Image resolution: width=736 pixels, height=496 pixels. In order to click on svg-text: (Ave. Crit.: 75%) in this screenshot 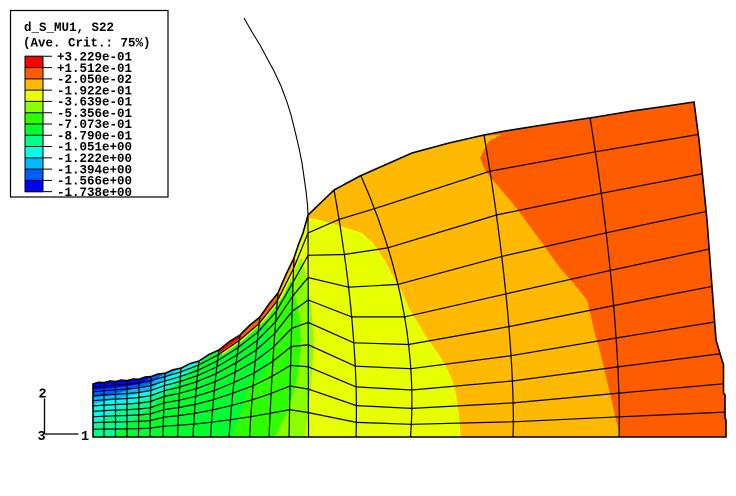, I will do `click(87, 44)`.